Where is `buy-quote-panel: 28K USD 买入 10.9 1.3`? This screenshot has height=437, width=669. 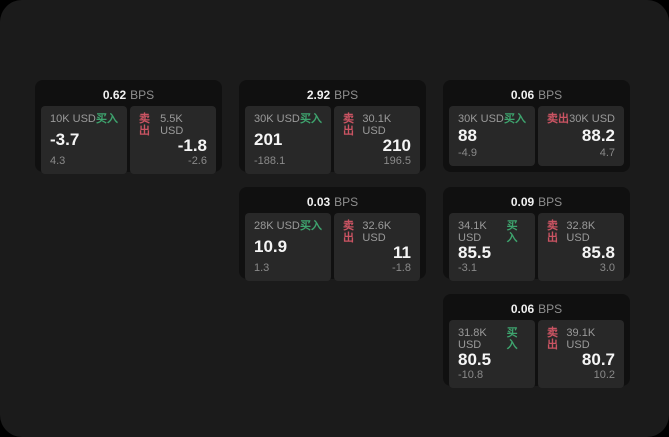 buy-quote-panel: 28K USD 买入 10.9 1.3 is located at coordinates (288, 247).